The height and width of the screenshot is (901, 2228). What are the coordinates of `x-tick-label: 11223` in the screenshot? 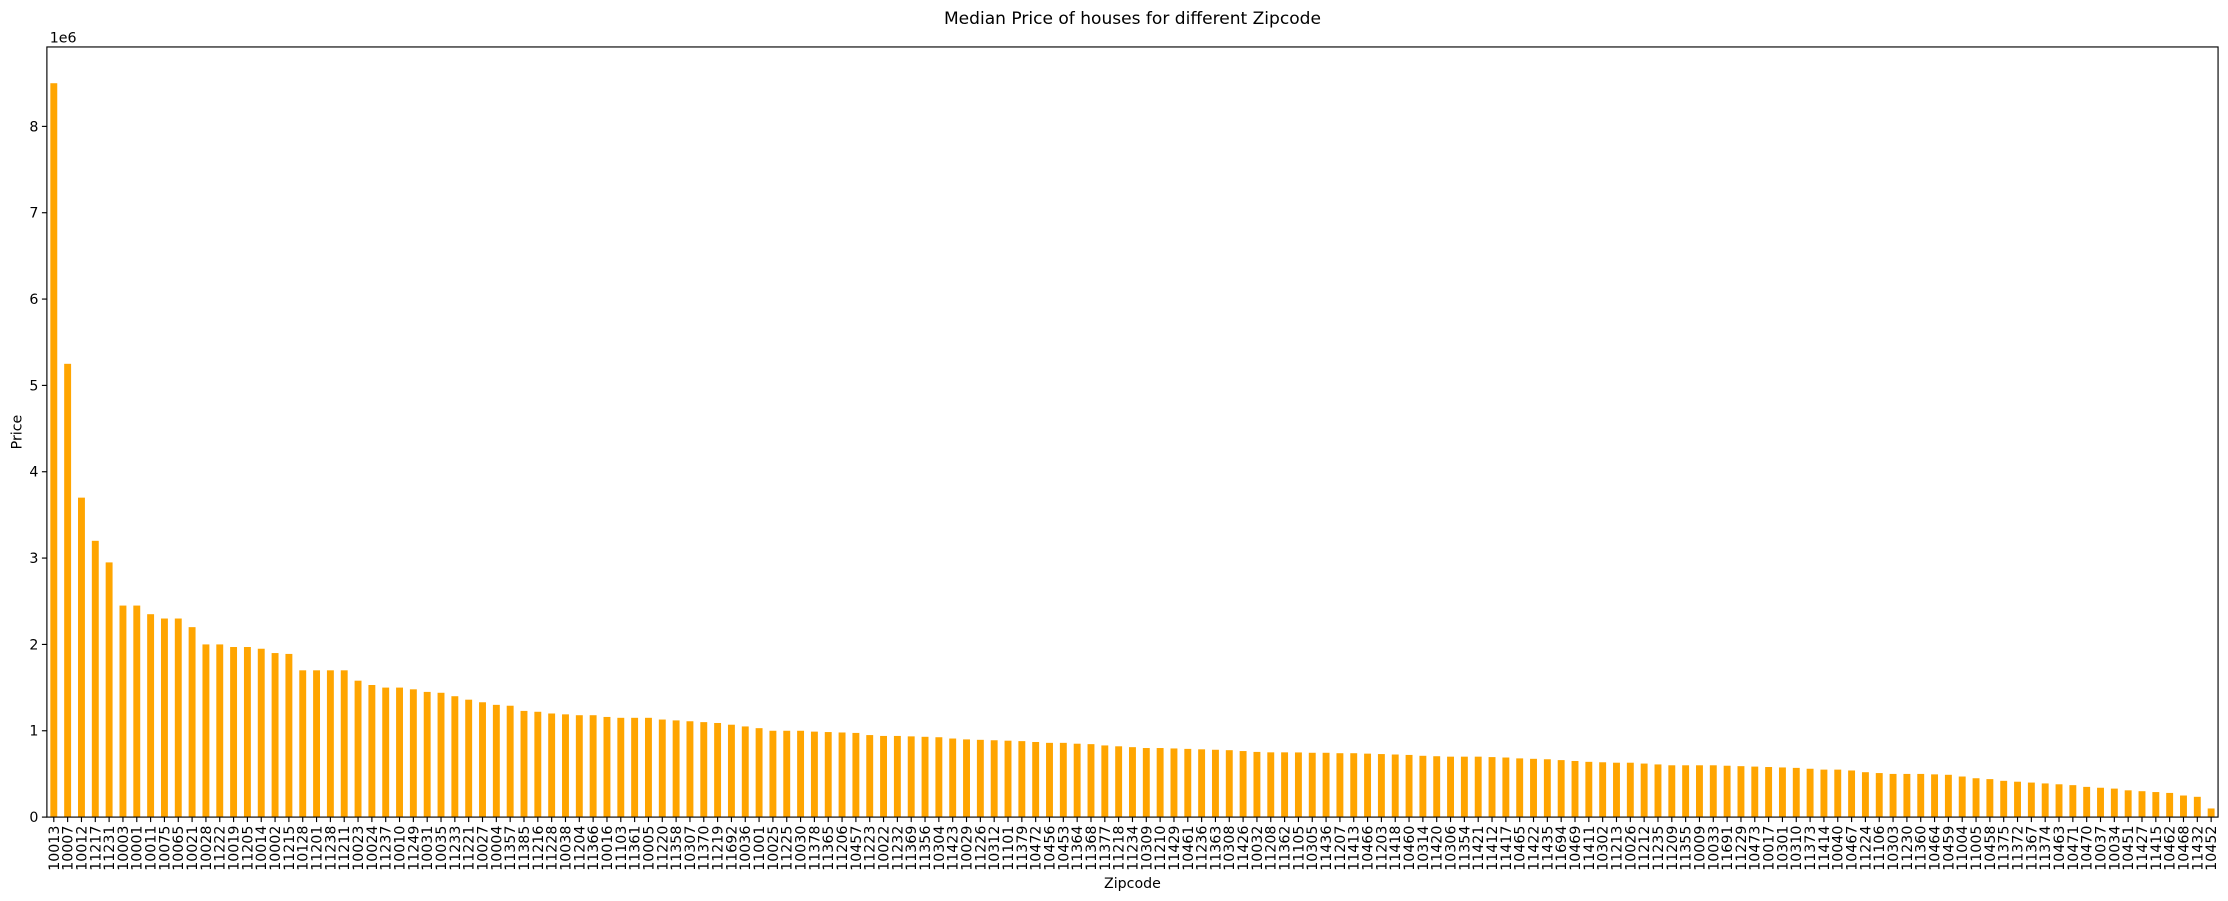 It's located at (871, 848).